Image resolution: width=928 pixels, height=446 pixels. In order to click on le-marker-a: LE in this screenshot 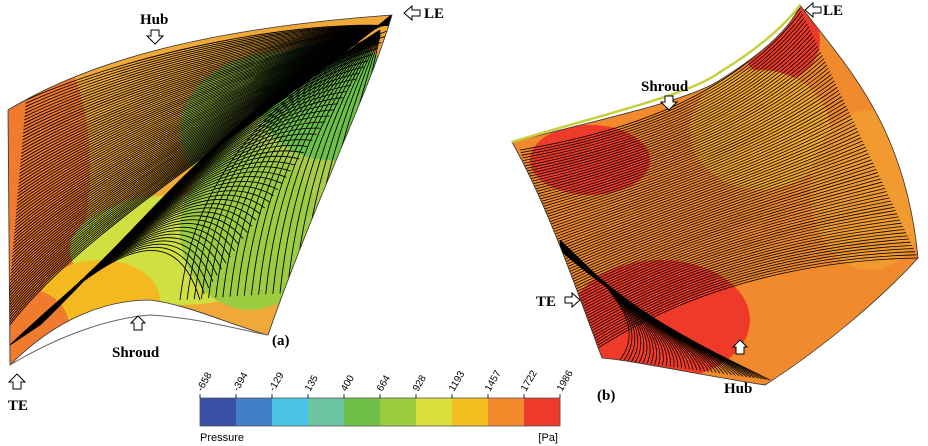, I will do `click(423, 13)`.